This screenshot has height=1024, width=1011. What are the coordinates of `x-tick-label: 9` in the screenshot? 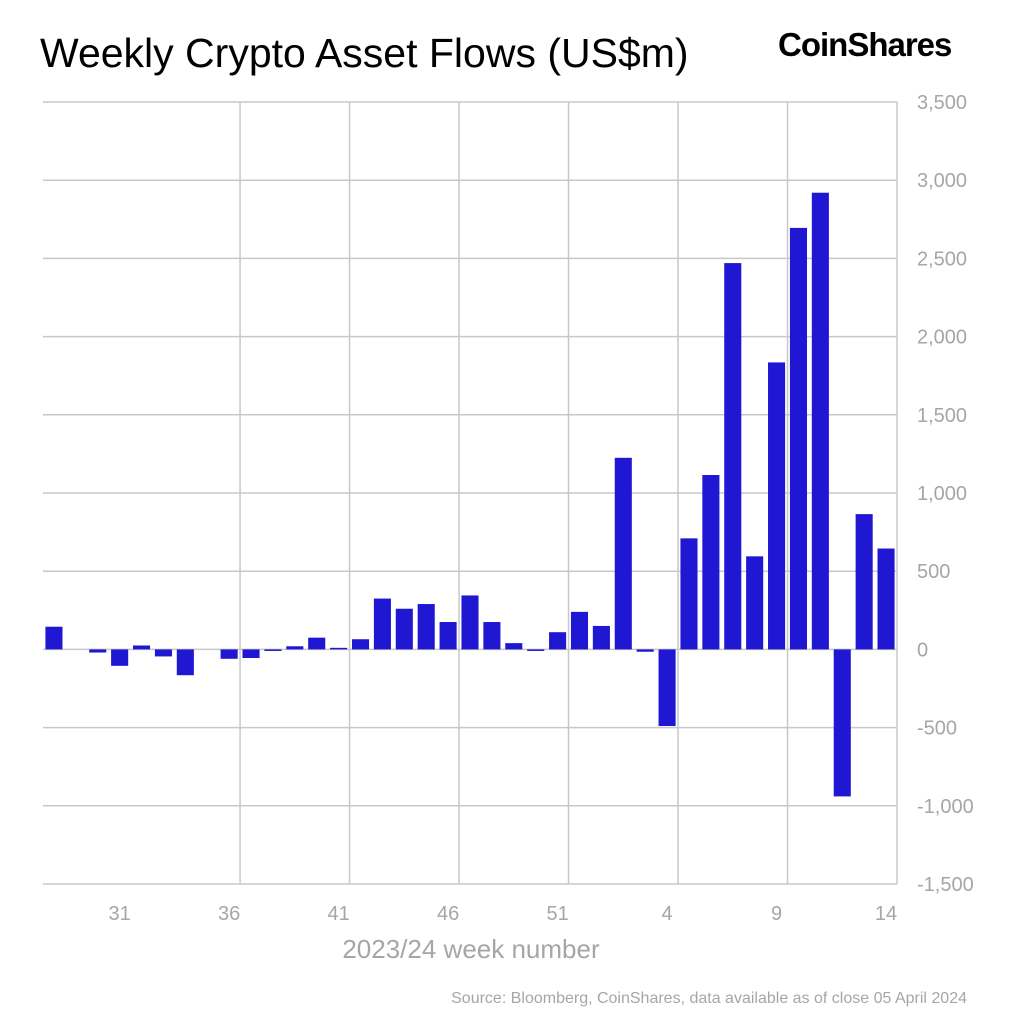 It's located at (776, 914).